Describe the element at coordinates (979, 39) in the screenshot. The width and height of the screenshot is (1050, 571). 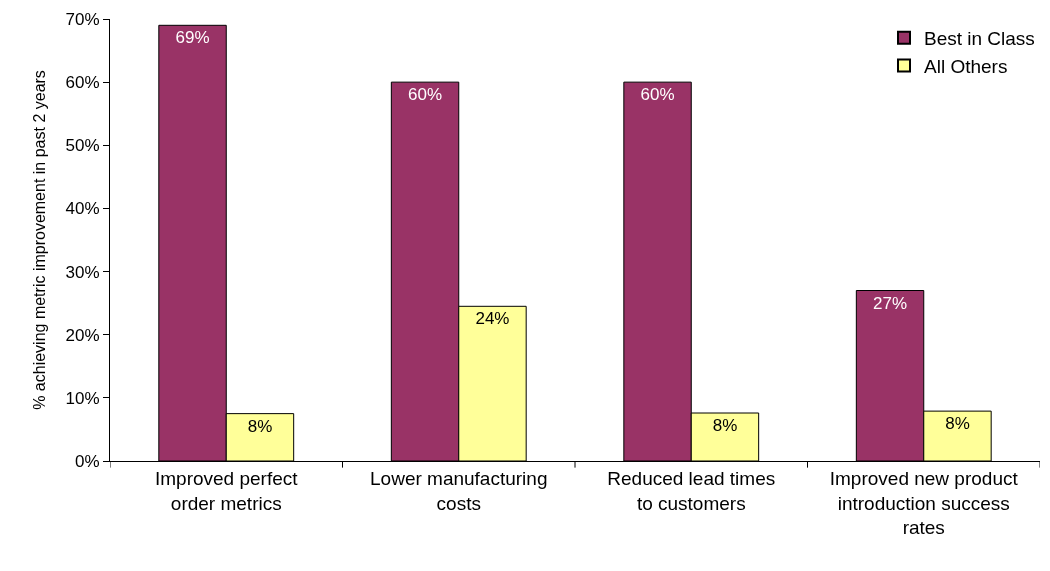
I see `legend-label: Best in Class` at that location.